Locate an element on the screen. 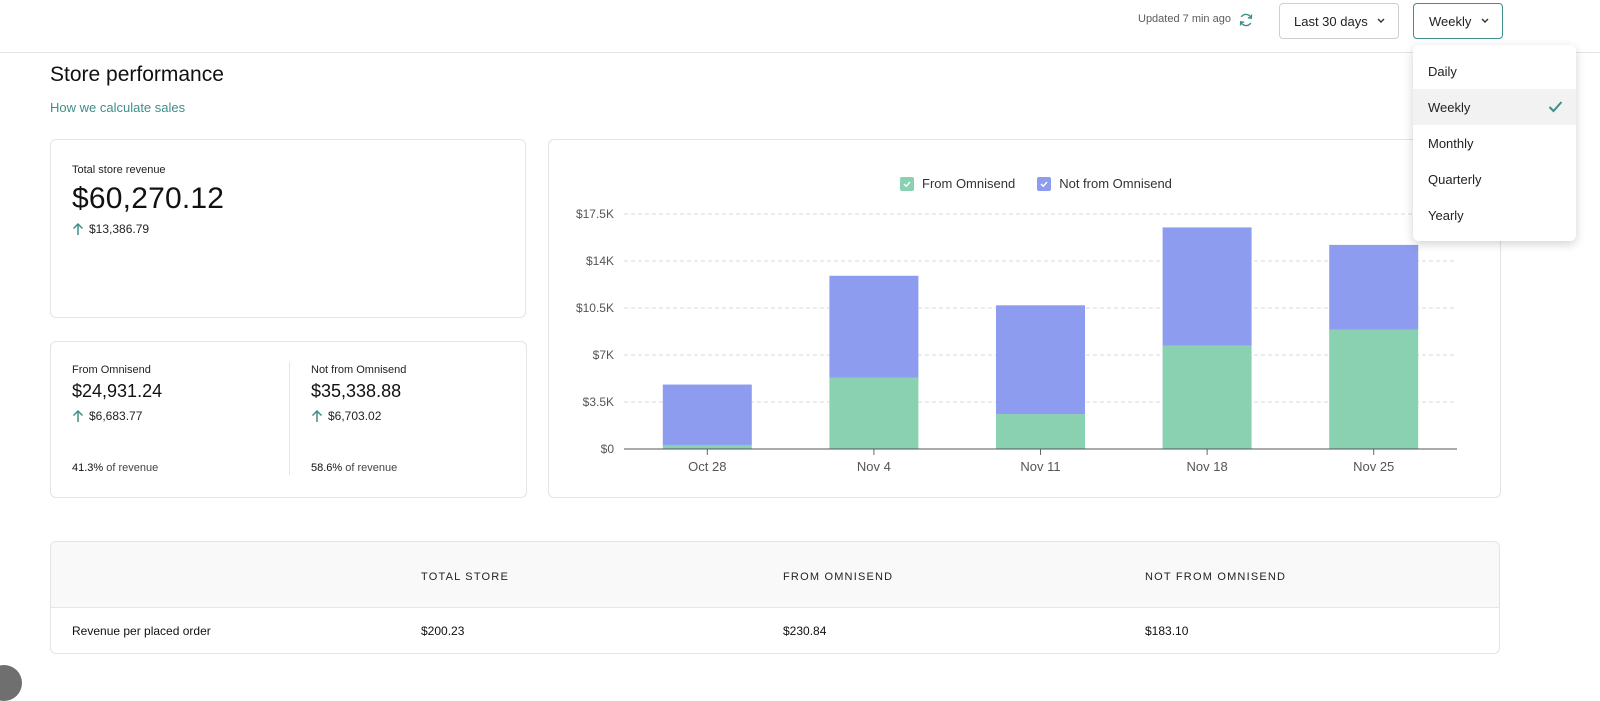  split-divider is located at coordinates (289, 418).